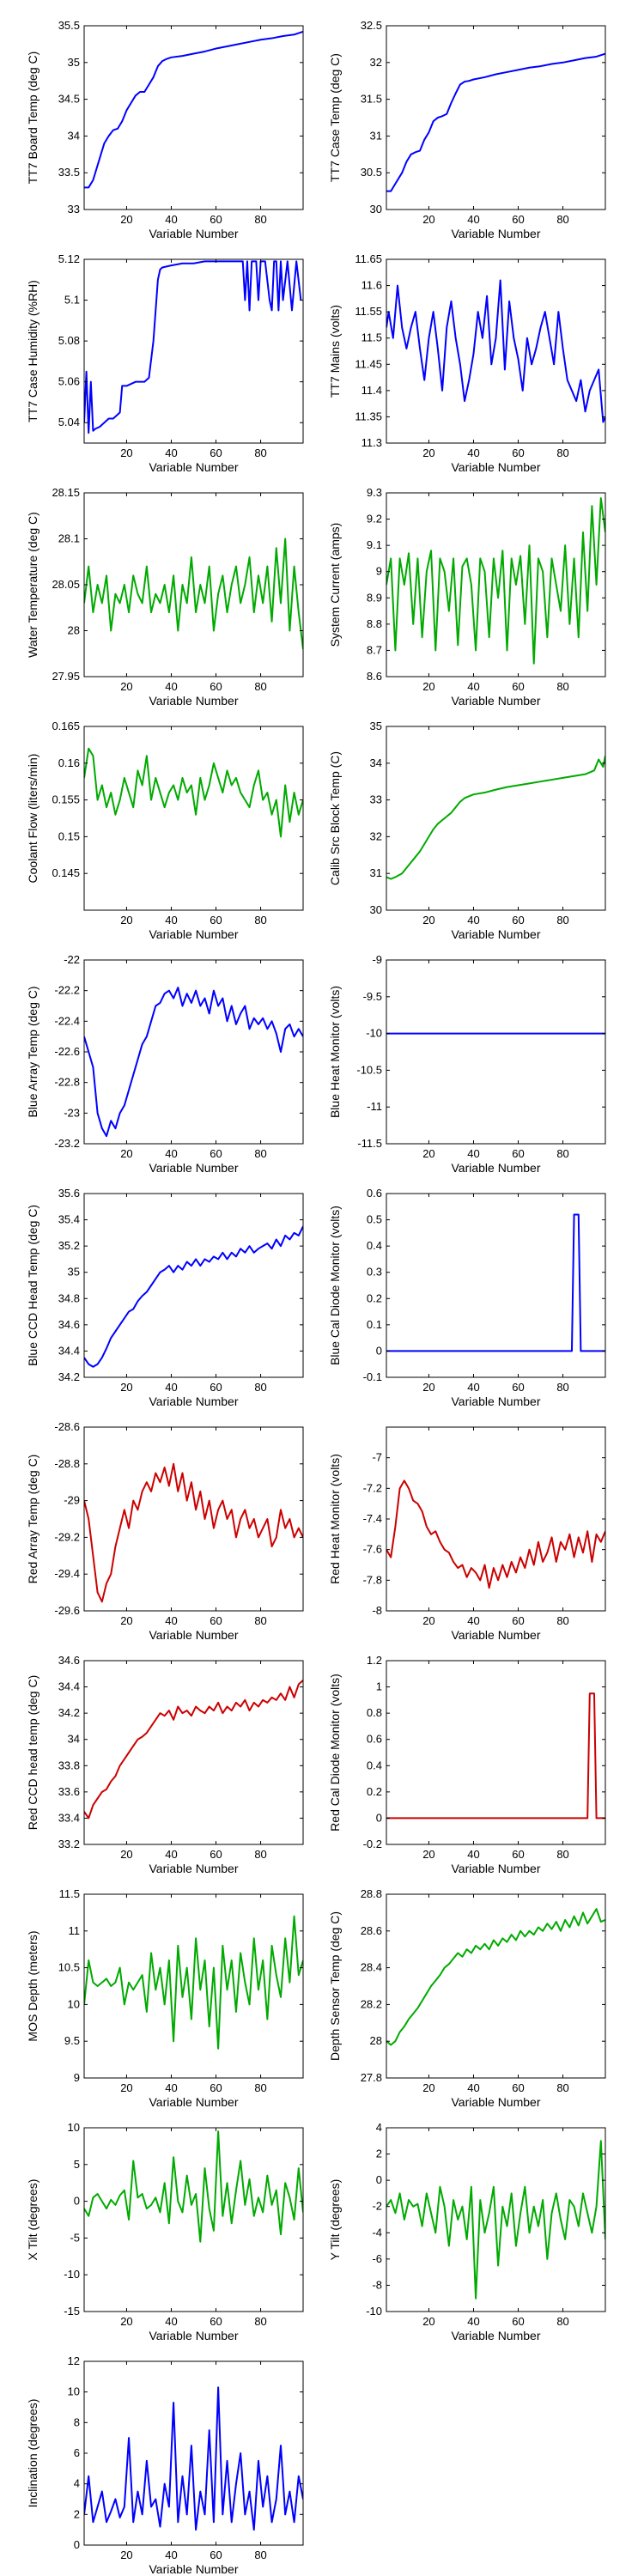  Describe the element at coordinates (72, 2041) in the screenshot. I see `y-tick-label: 9.5` at that location.